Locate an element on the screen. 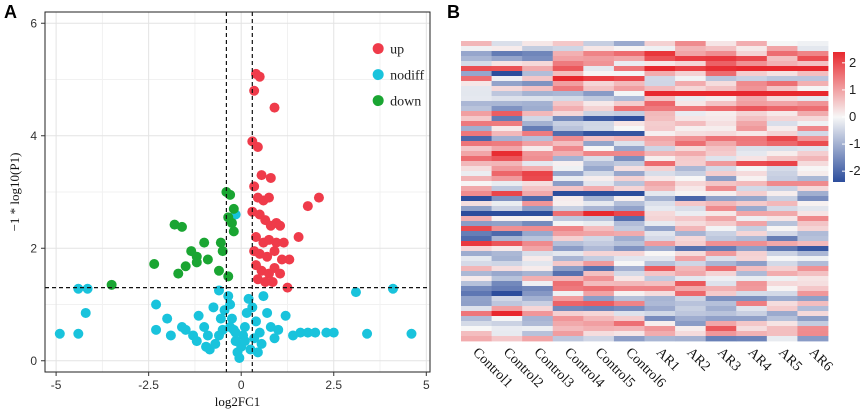  legend-marker-up is located at coordinates (378, 49).